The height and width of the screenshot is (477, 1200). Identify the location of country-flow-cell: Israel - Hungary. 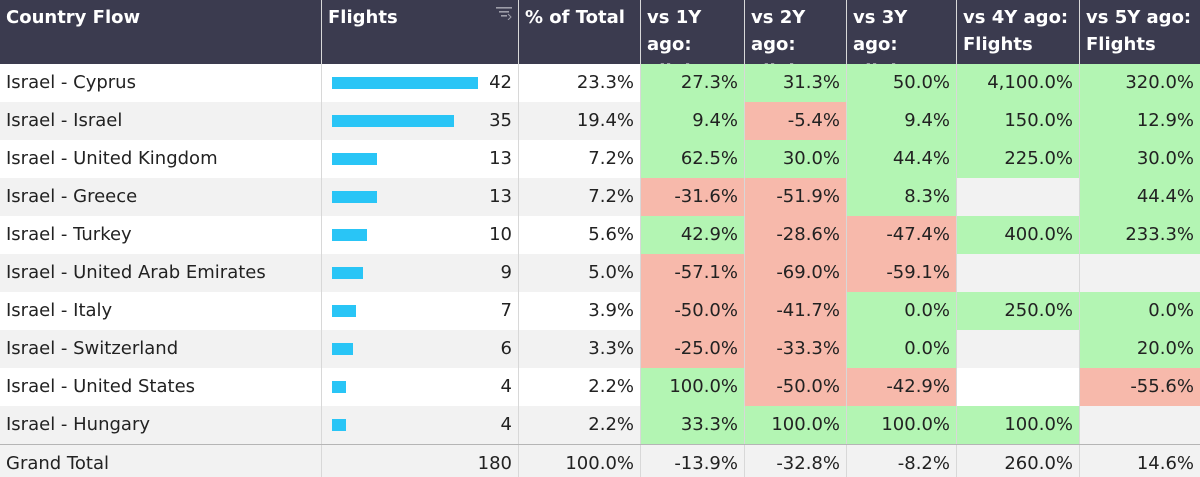
(161, 425).